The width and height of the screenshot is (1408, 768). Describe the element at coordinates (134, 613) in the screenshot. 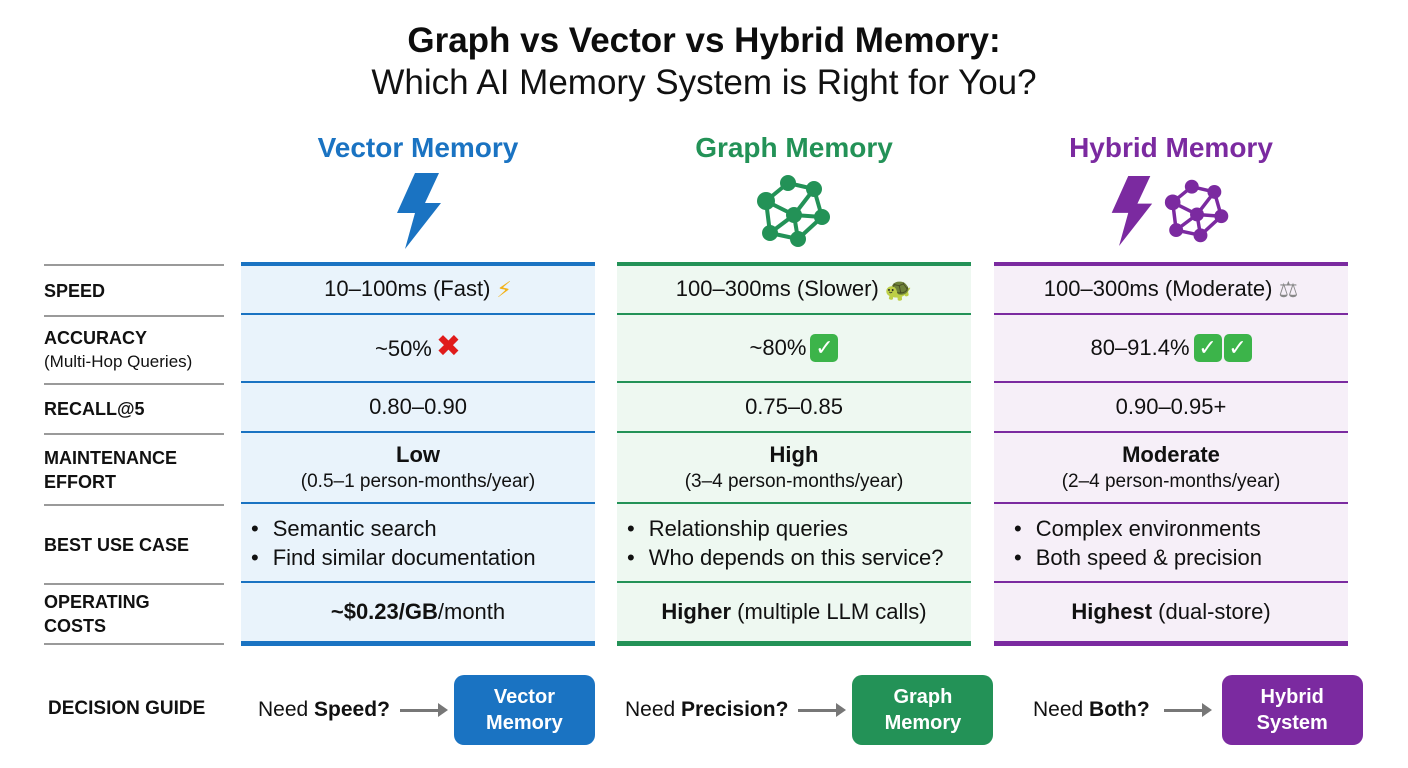

I see `row-label-costs: OPERATING COSTS` at that location.